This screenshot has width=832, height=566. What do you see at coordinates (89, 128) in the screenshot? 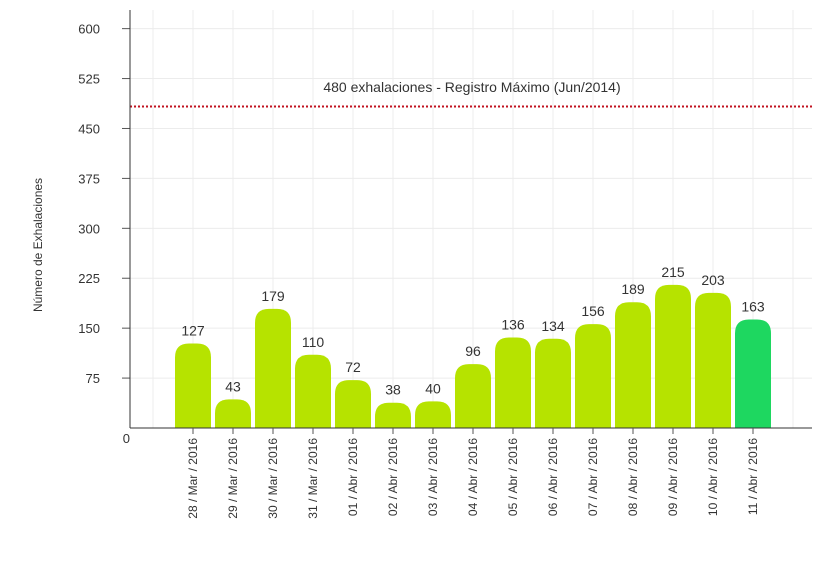
I see `y-tick-label: 450` at bounding box center [89, 128].